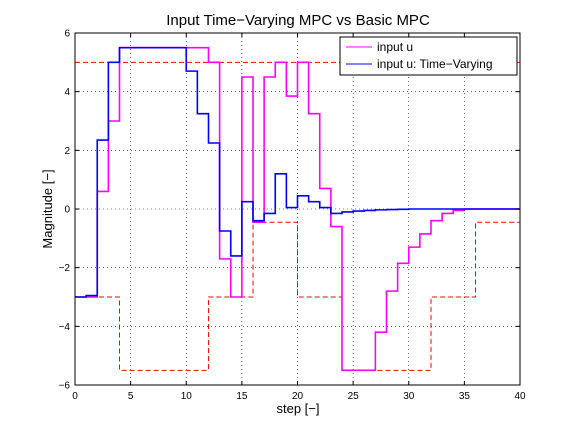  Describe the element at coordinates (67, 151) in the screenshot. I see `y-tick-label: 2` at that location.